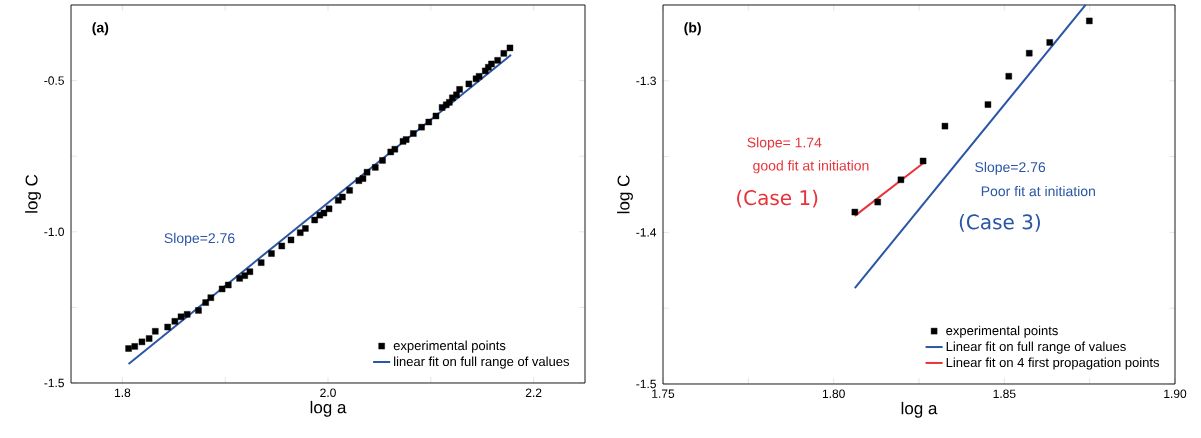 The width and height of the screenshot is (1201, 438). Describe the element at coordinates (999, 223) in the screenshot. I see `annotation: (Case 3)` at that location.